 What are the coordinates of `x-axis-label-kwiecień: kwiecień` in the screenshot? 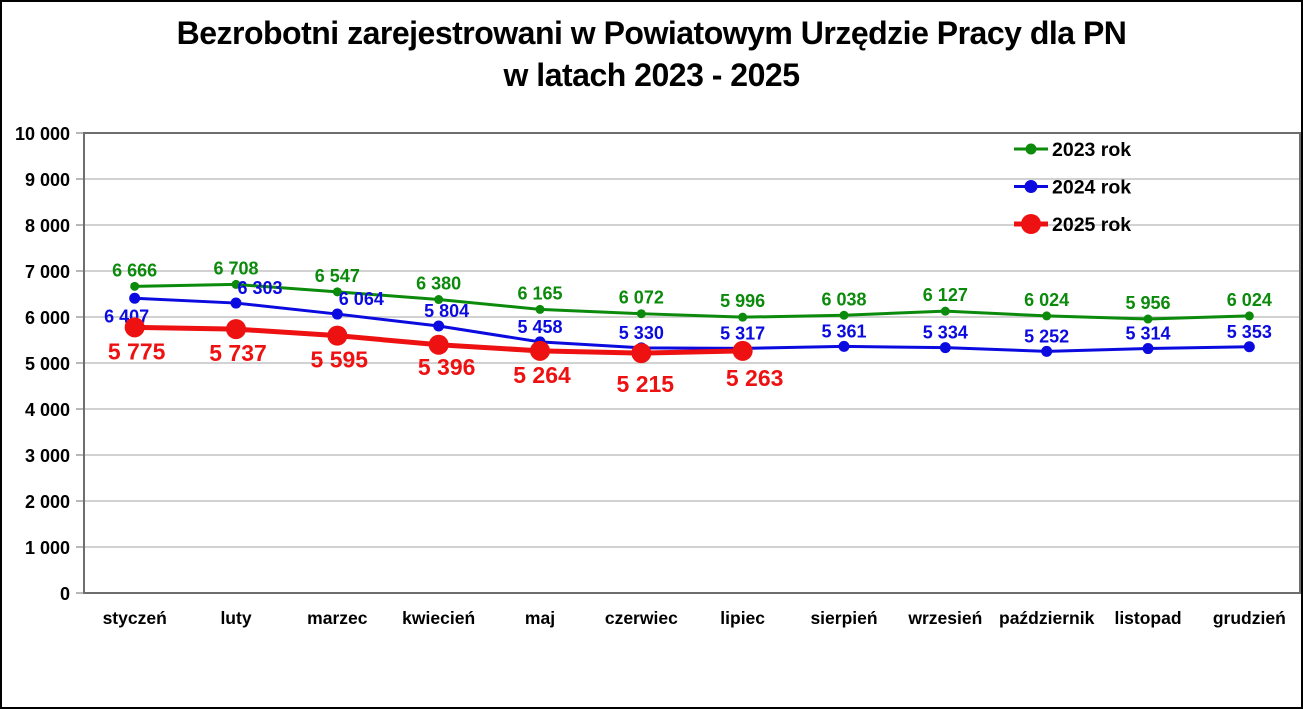 It's located at (438, 618).